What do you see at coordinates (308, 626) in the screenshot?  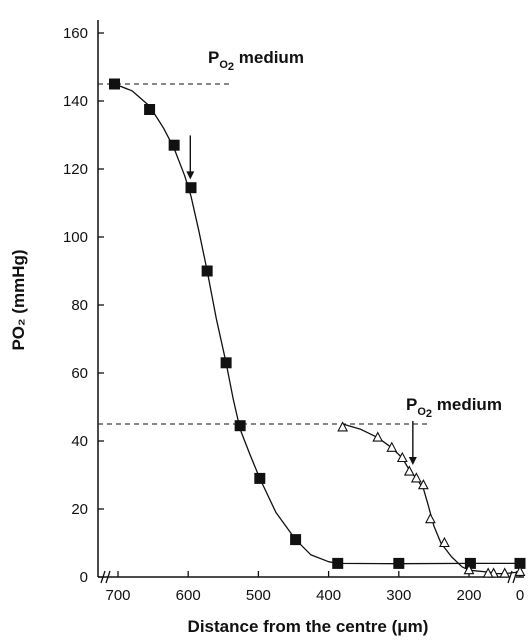 I see `x-axis-title: Distance from the centre (μm)` at bounding box center [308, 626].